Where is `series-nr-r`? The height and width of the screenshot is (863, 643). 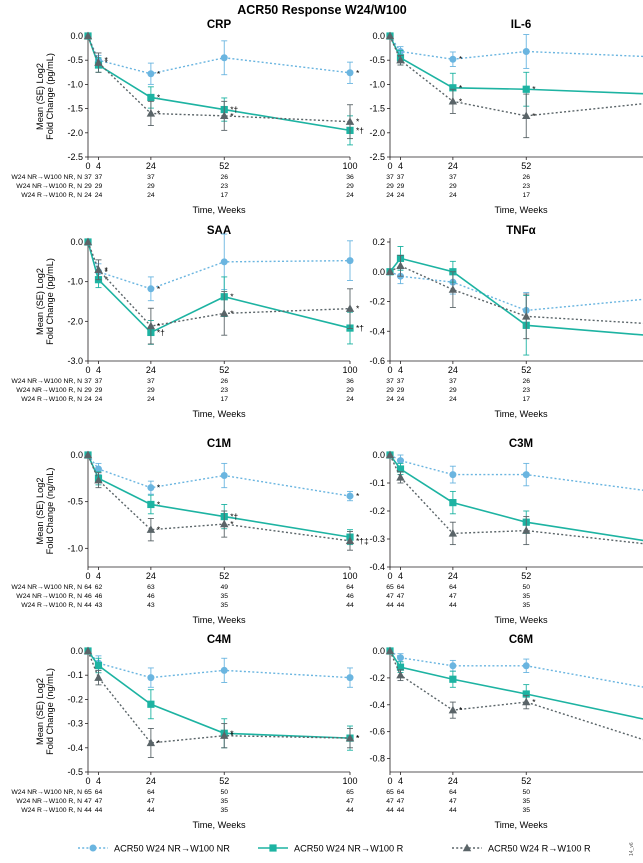 series-nr-r is located at coordinates (514, 301).